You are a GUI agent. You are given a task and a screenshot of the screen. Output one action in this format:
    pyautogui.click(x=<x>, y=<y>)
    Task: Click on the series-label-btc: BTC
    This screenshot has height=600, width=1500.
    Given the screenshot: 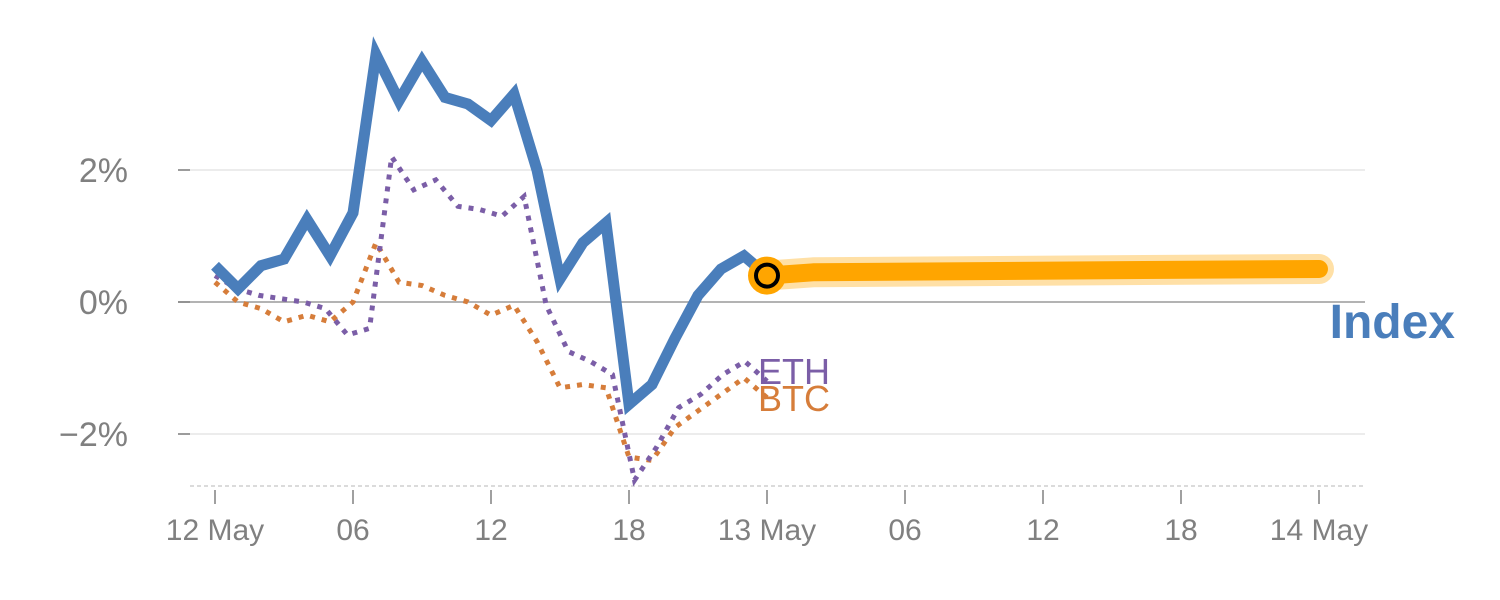 What is the action you would take?
    pyautogui.click(x=794, y=398)
    